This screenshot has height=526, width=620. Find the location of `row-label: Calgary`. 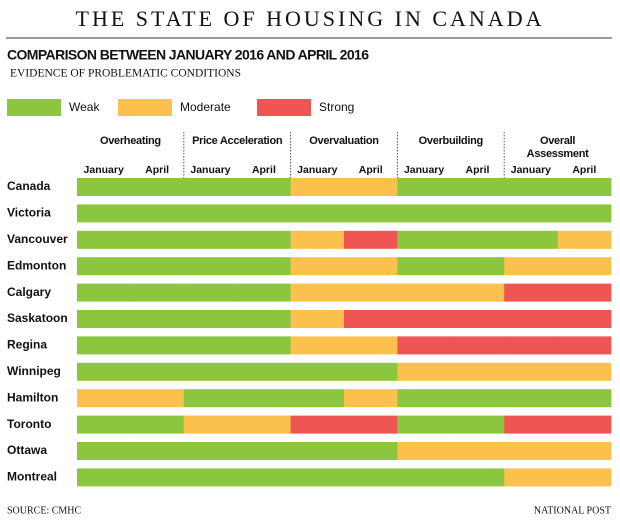

row-label: Calgary is located at coordinates (29, 292).